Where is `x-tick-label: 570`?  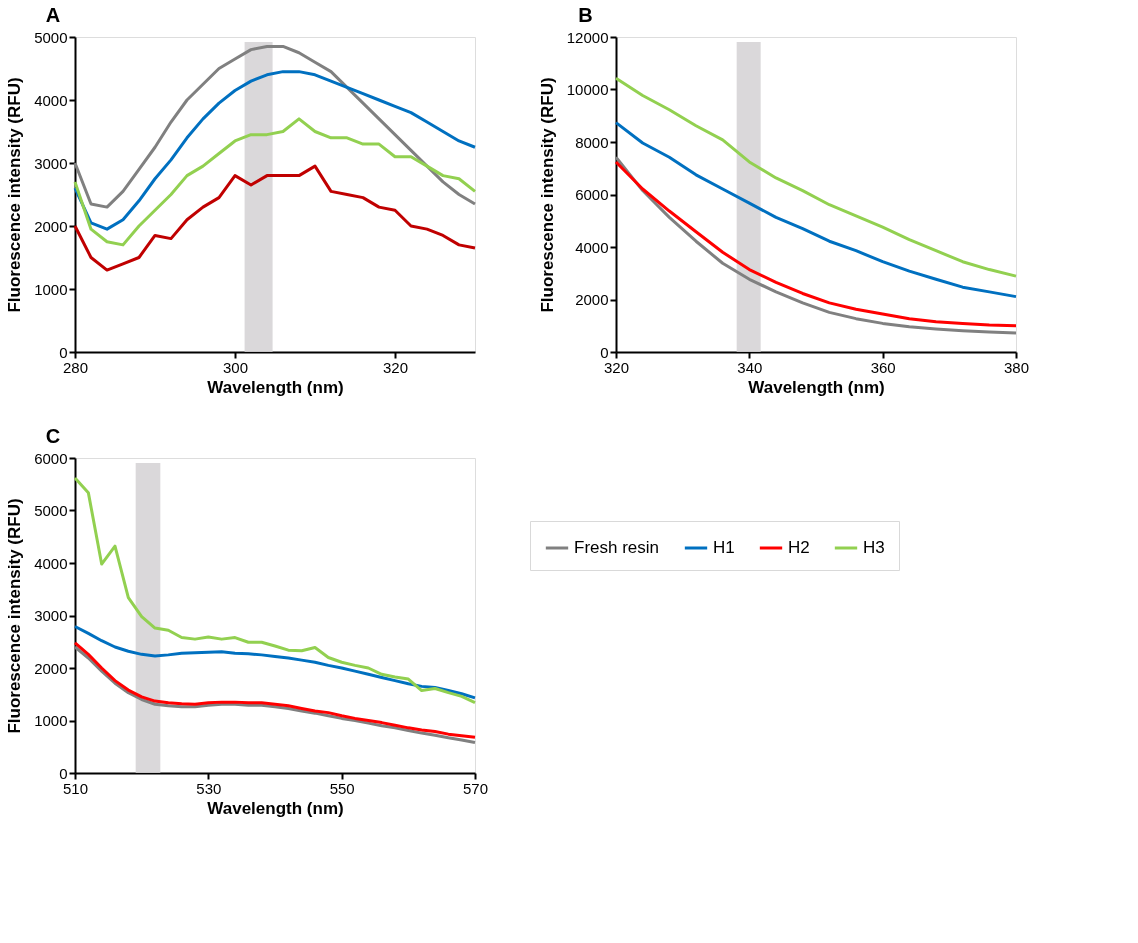
x-tick-label: 570 is located at coordinates (475, 788).